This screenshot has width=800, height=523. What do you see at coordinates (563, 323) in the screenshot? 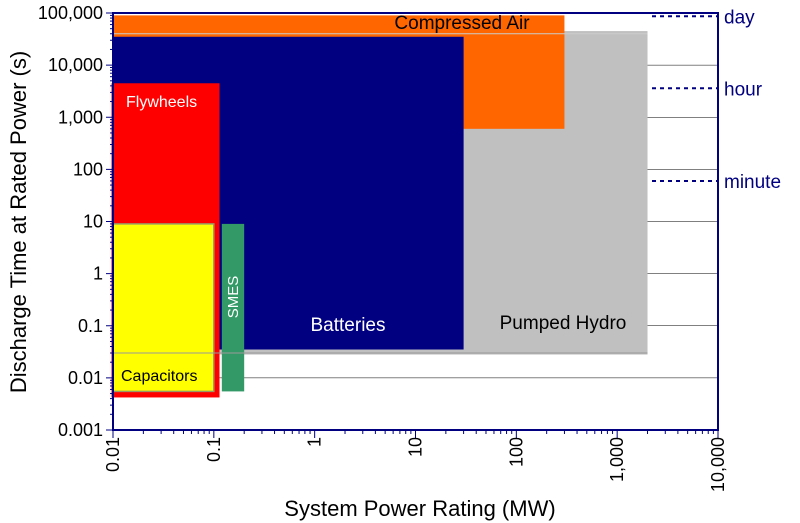
I see `pumped-hydro-label: Pumped Hydro` at bounding box center [563, 323].